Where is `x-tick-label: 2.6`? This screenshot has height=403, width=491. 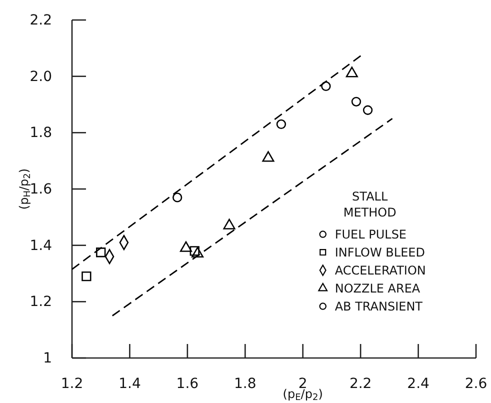 x-tick-label: 2.6 is located at coordinates (476, 384).